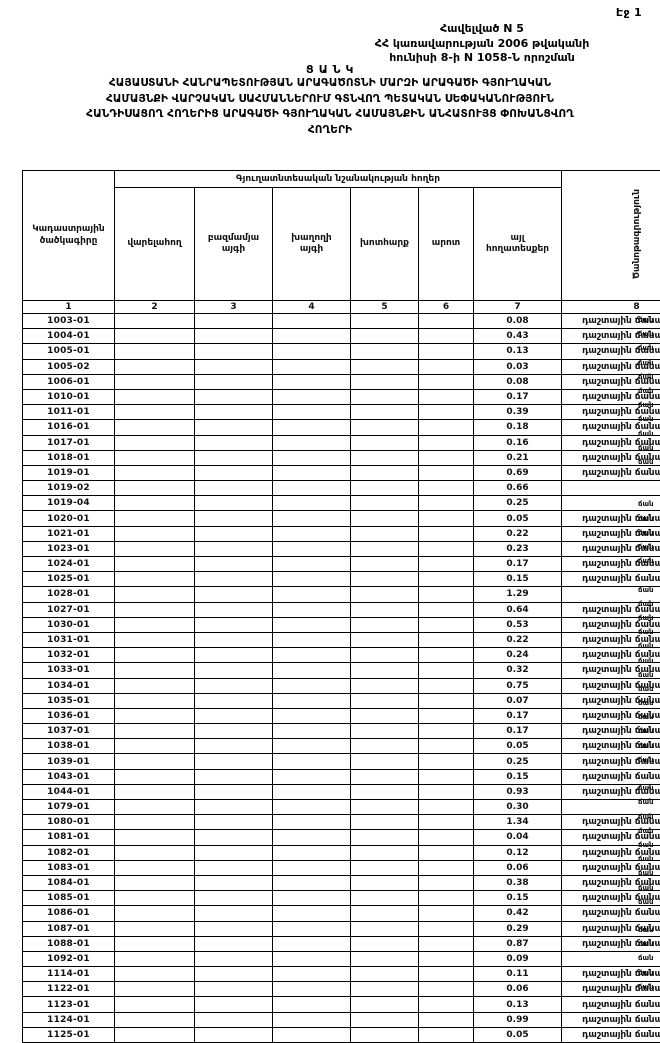 This screenshot has width=660, height=1043. What do you see at coordinates (69, 351) in the screenshot?
I see `cell-cadastral-code: 1005-01` at bounding box center [69, 351].